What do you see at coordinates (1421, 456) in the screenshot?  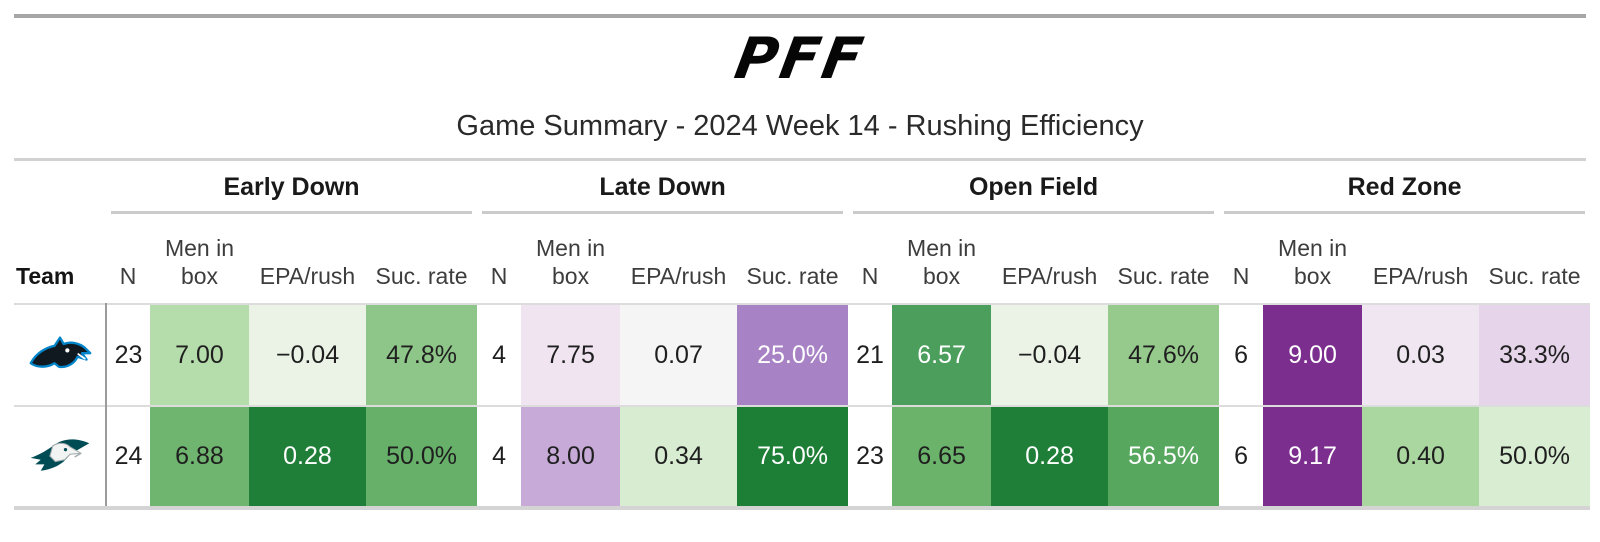 I see `stat-cell: 0.40` at bounding box center [1421, 456].